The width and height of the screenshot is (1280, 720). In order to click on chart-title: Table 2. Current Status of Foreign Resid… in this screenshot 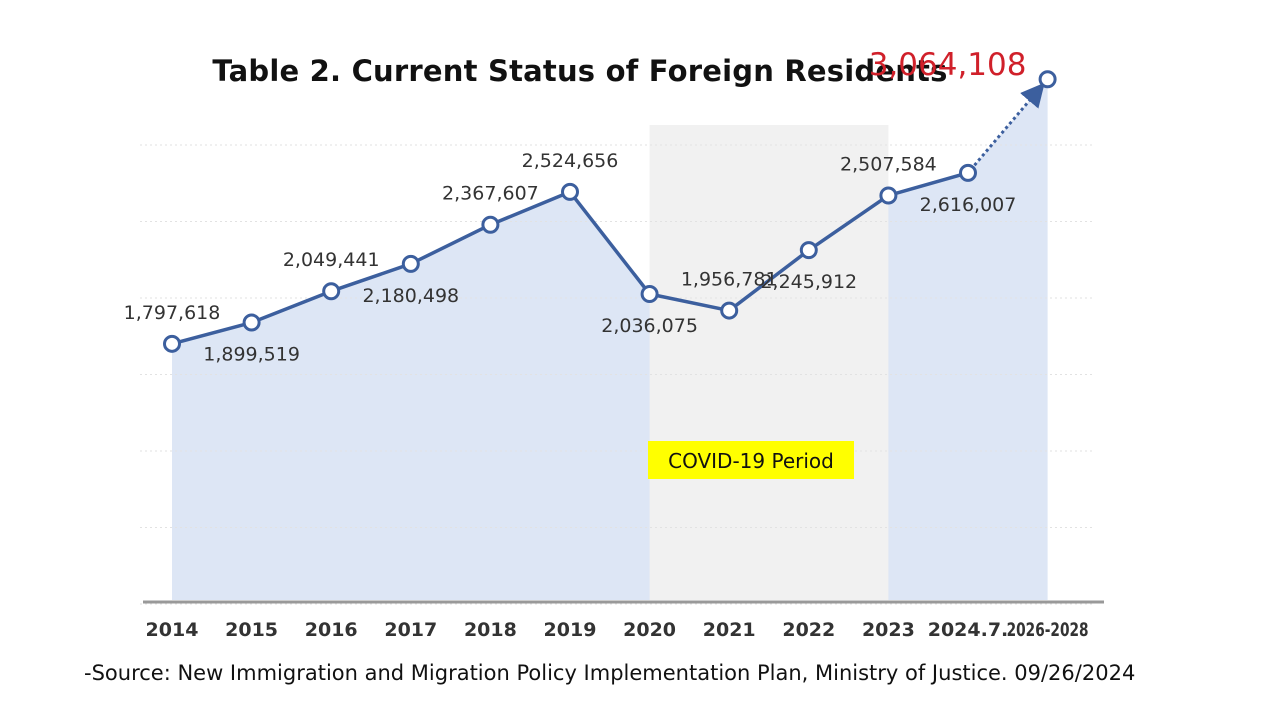, I will do `click(580, 71)`.